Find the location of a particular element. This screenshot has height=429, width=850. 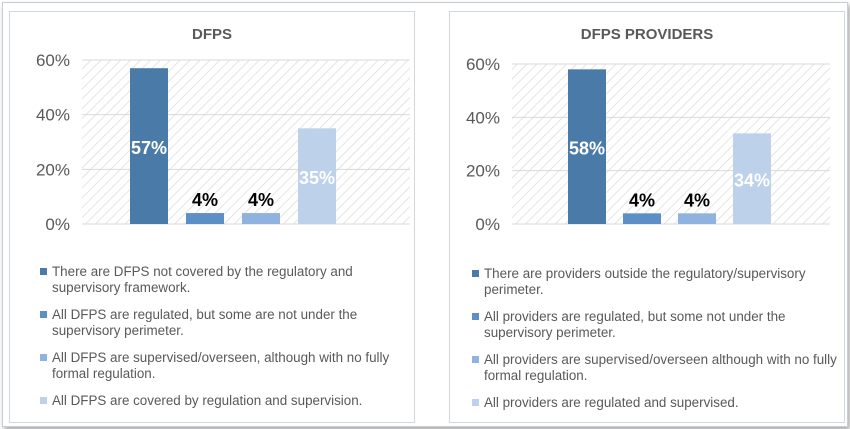

data-label: 58% is located at coordinates (587, 149).